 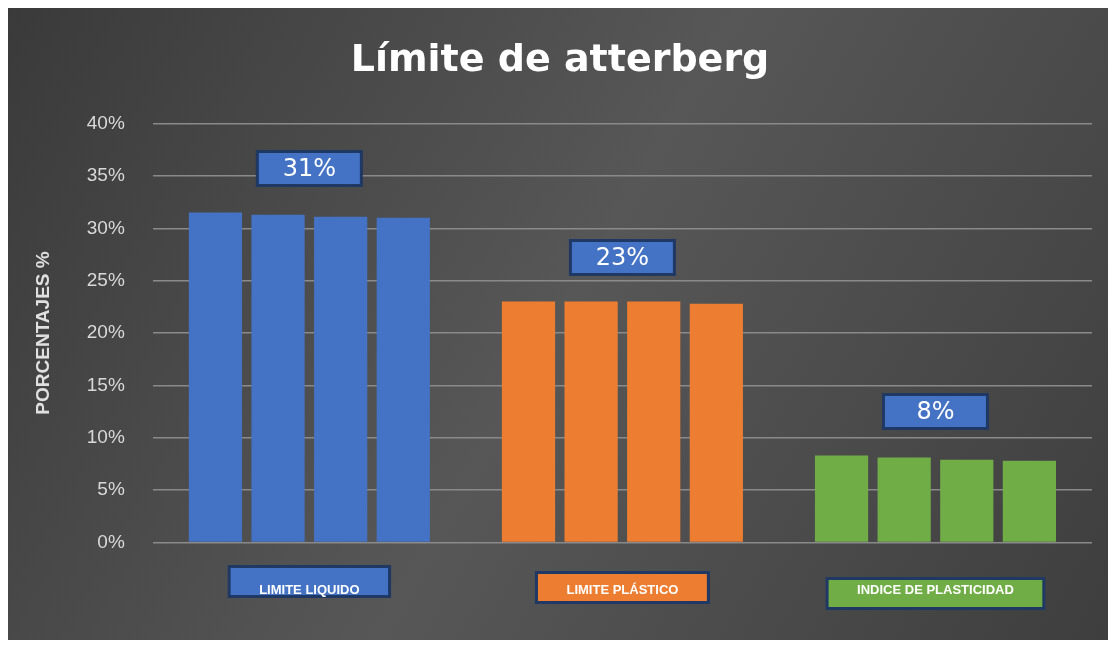 What do you see at coordinates (111, 541) in the screenshot?
I see `y-tick-label: 0%` at bounding box center [111, 541].